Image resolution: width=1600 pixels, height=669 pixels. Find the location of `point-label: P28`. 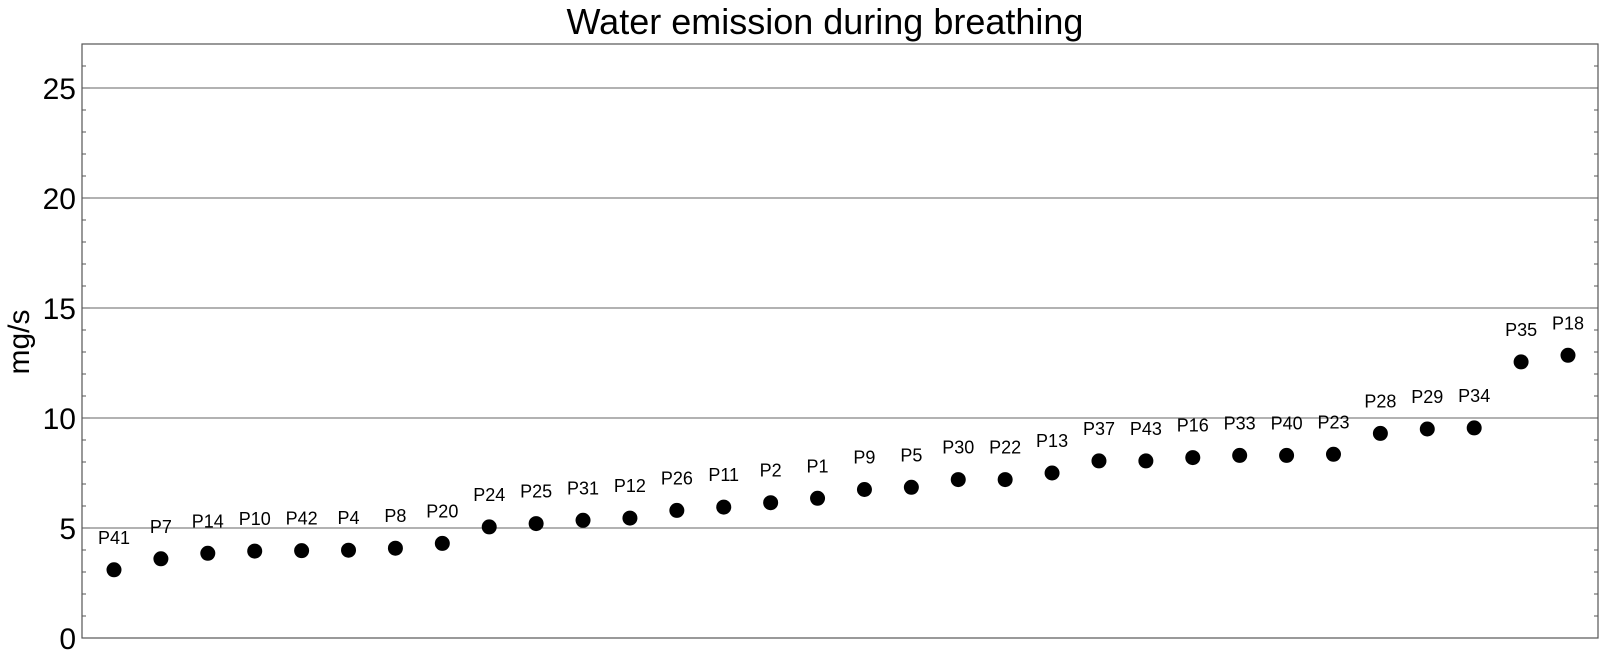

point-label: P28 is located at coordinates (1380, 401).